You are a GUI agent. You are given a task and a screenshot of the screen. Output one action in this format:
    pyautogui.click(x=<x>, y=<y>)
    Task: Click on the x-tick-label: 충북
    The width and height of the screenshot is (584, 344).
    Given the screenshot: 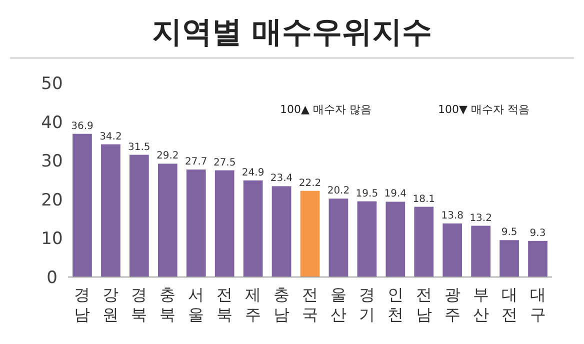 What is the action you would take?
    pyautogui.click(x=168, y=304)
    